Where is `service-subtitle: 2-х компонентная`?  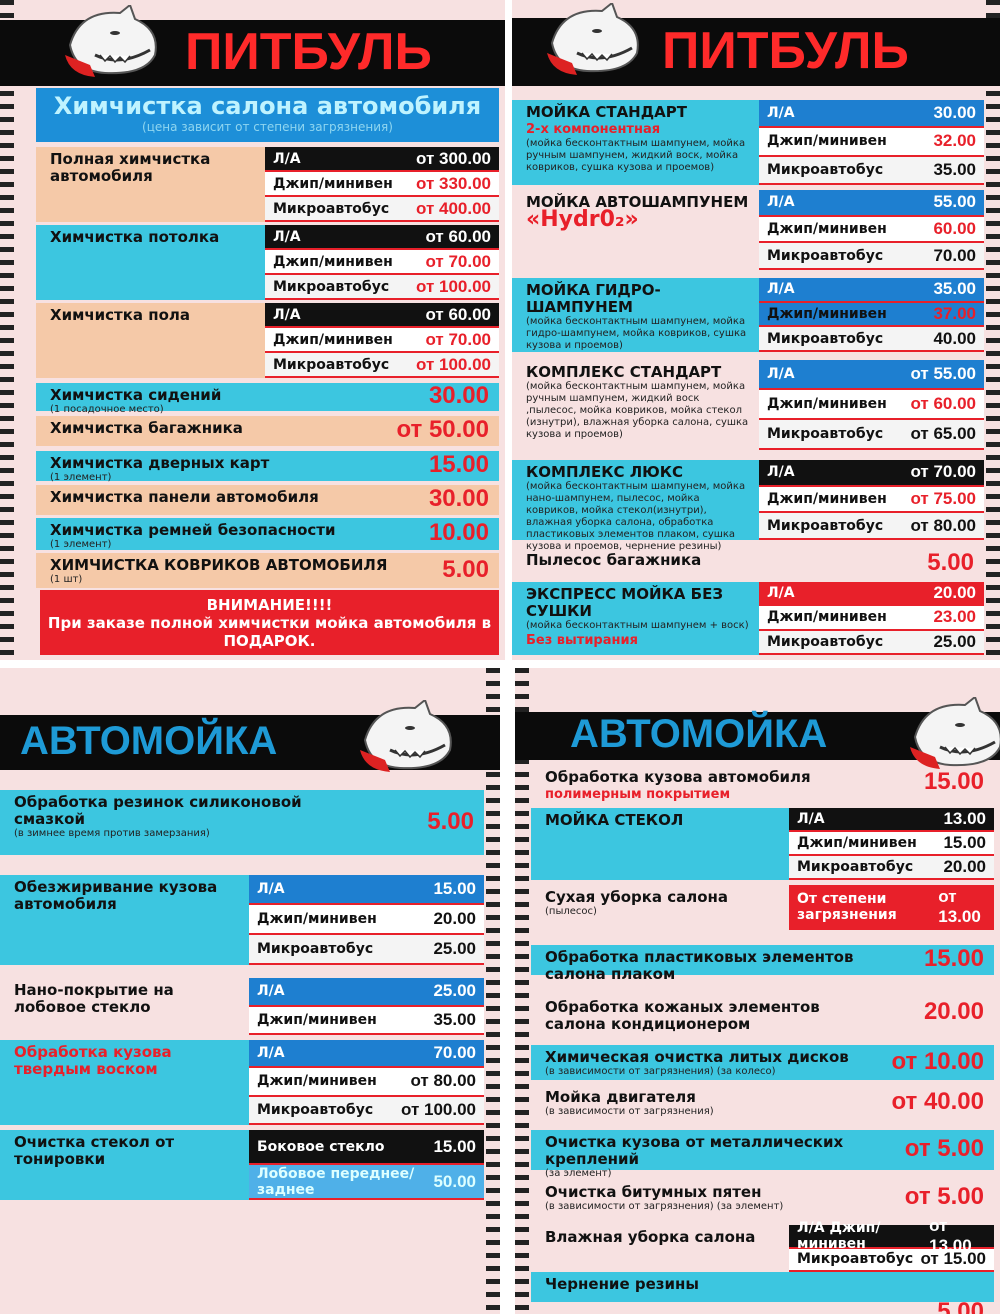 service-subtitle: 2-х компонентная is located at coordinates (593, 129).